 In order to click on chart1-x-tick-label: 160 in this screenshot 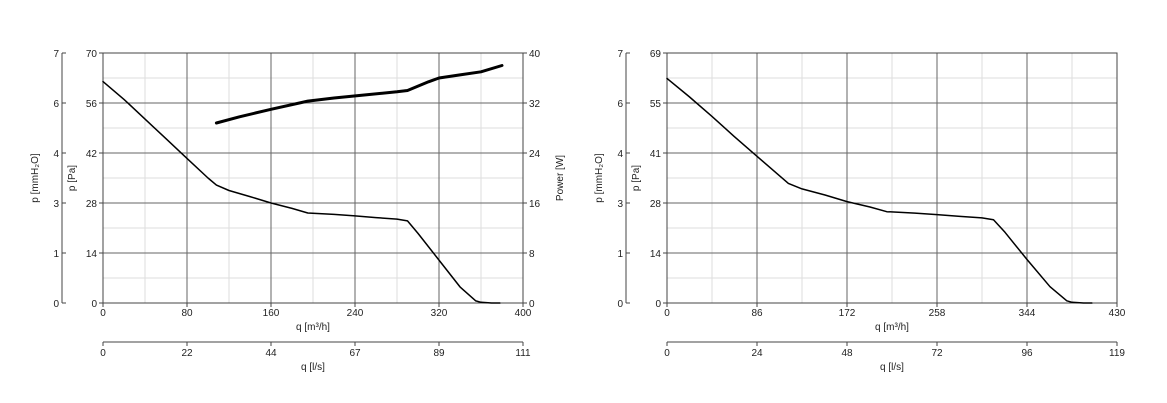, I will do `click(271, 313)`.